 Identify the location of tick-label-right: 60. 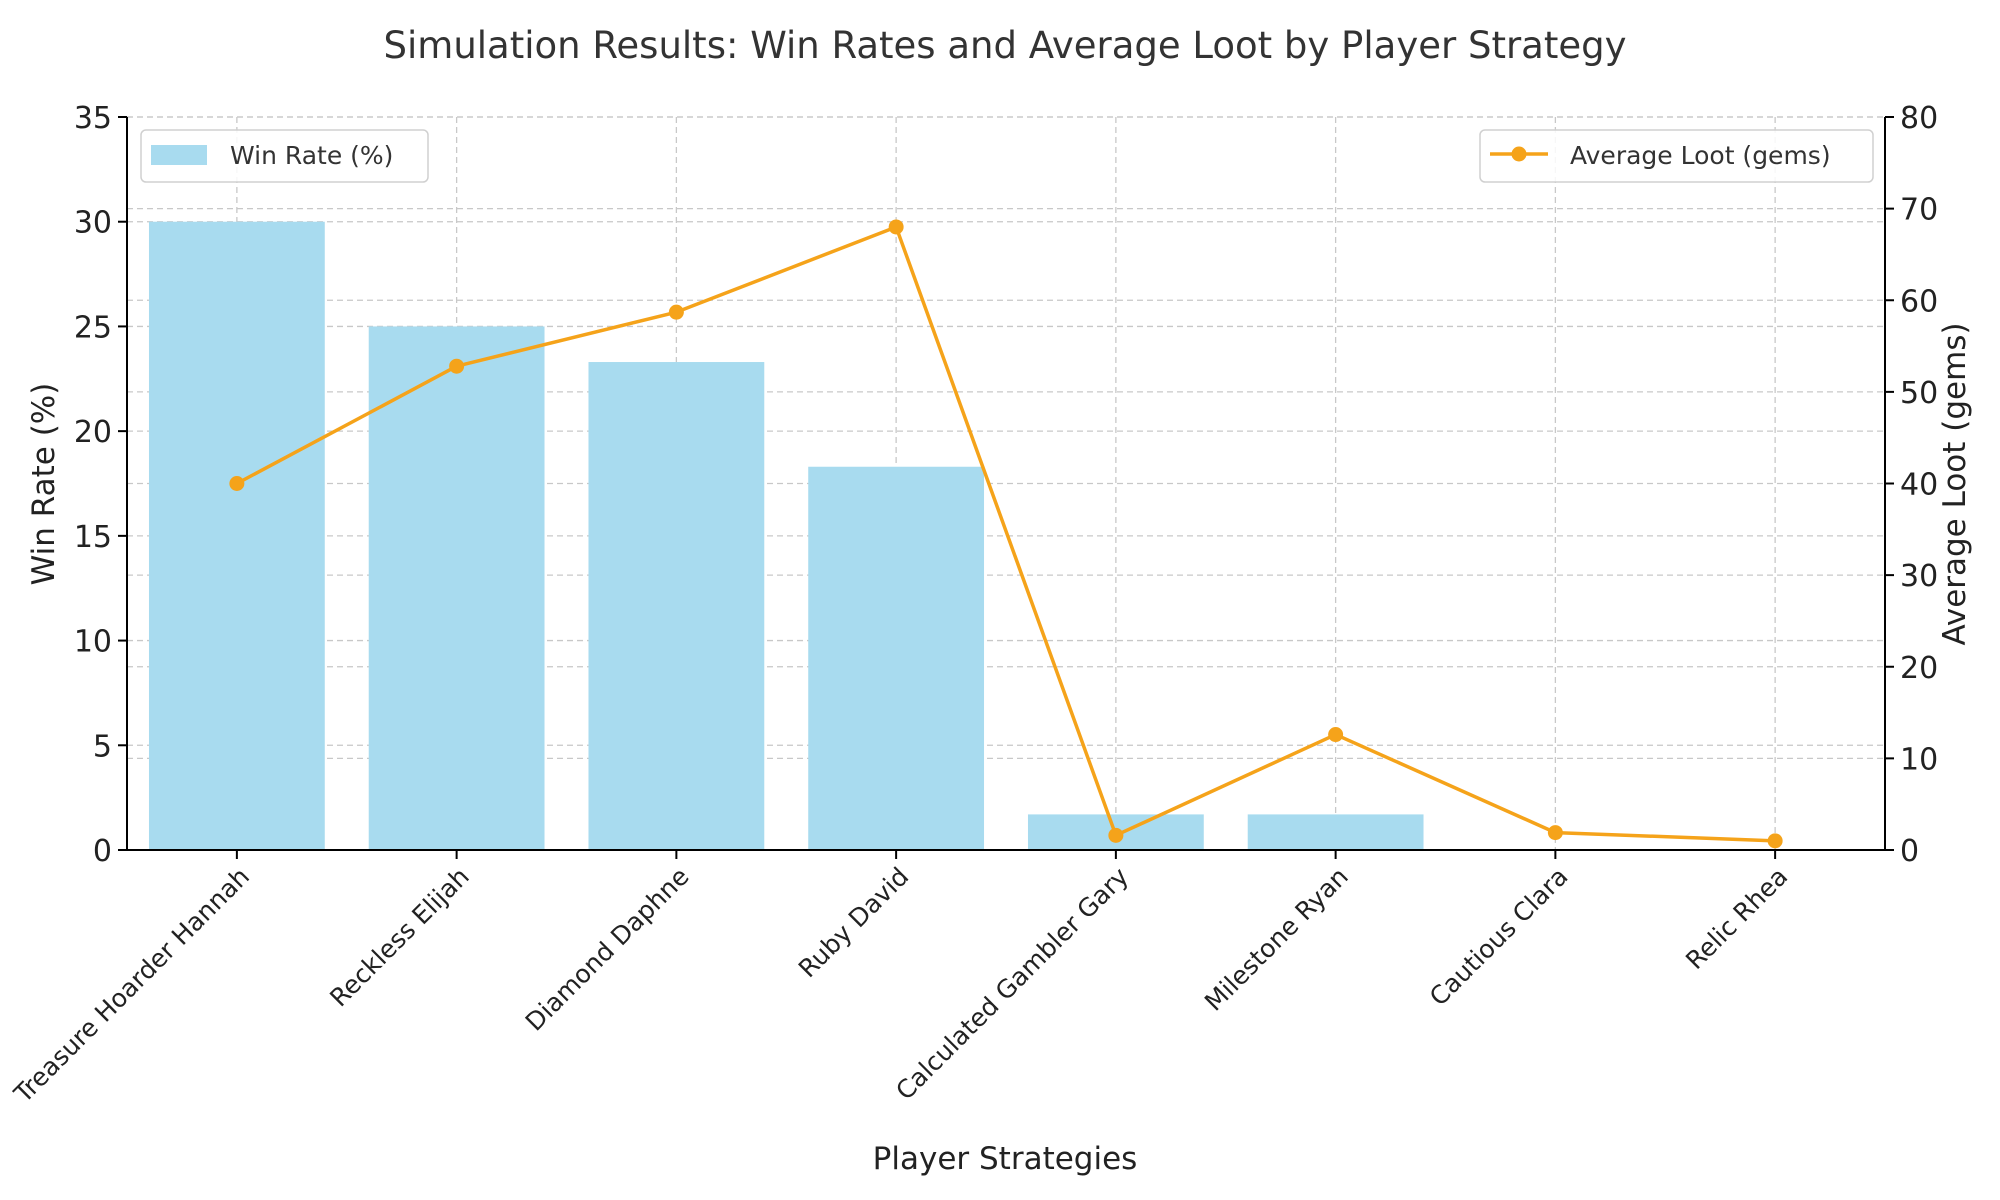
(1919, 301).